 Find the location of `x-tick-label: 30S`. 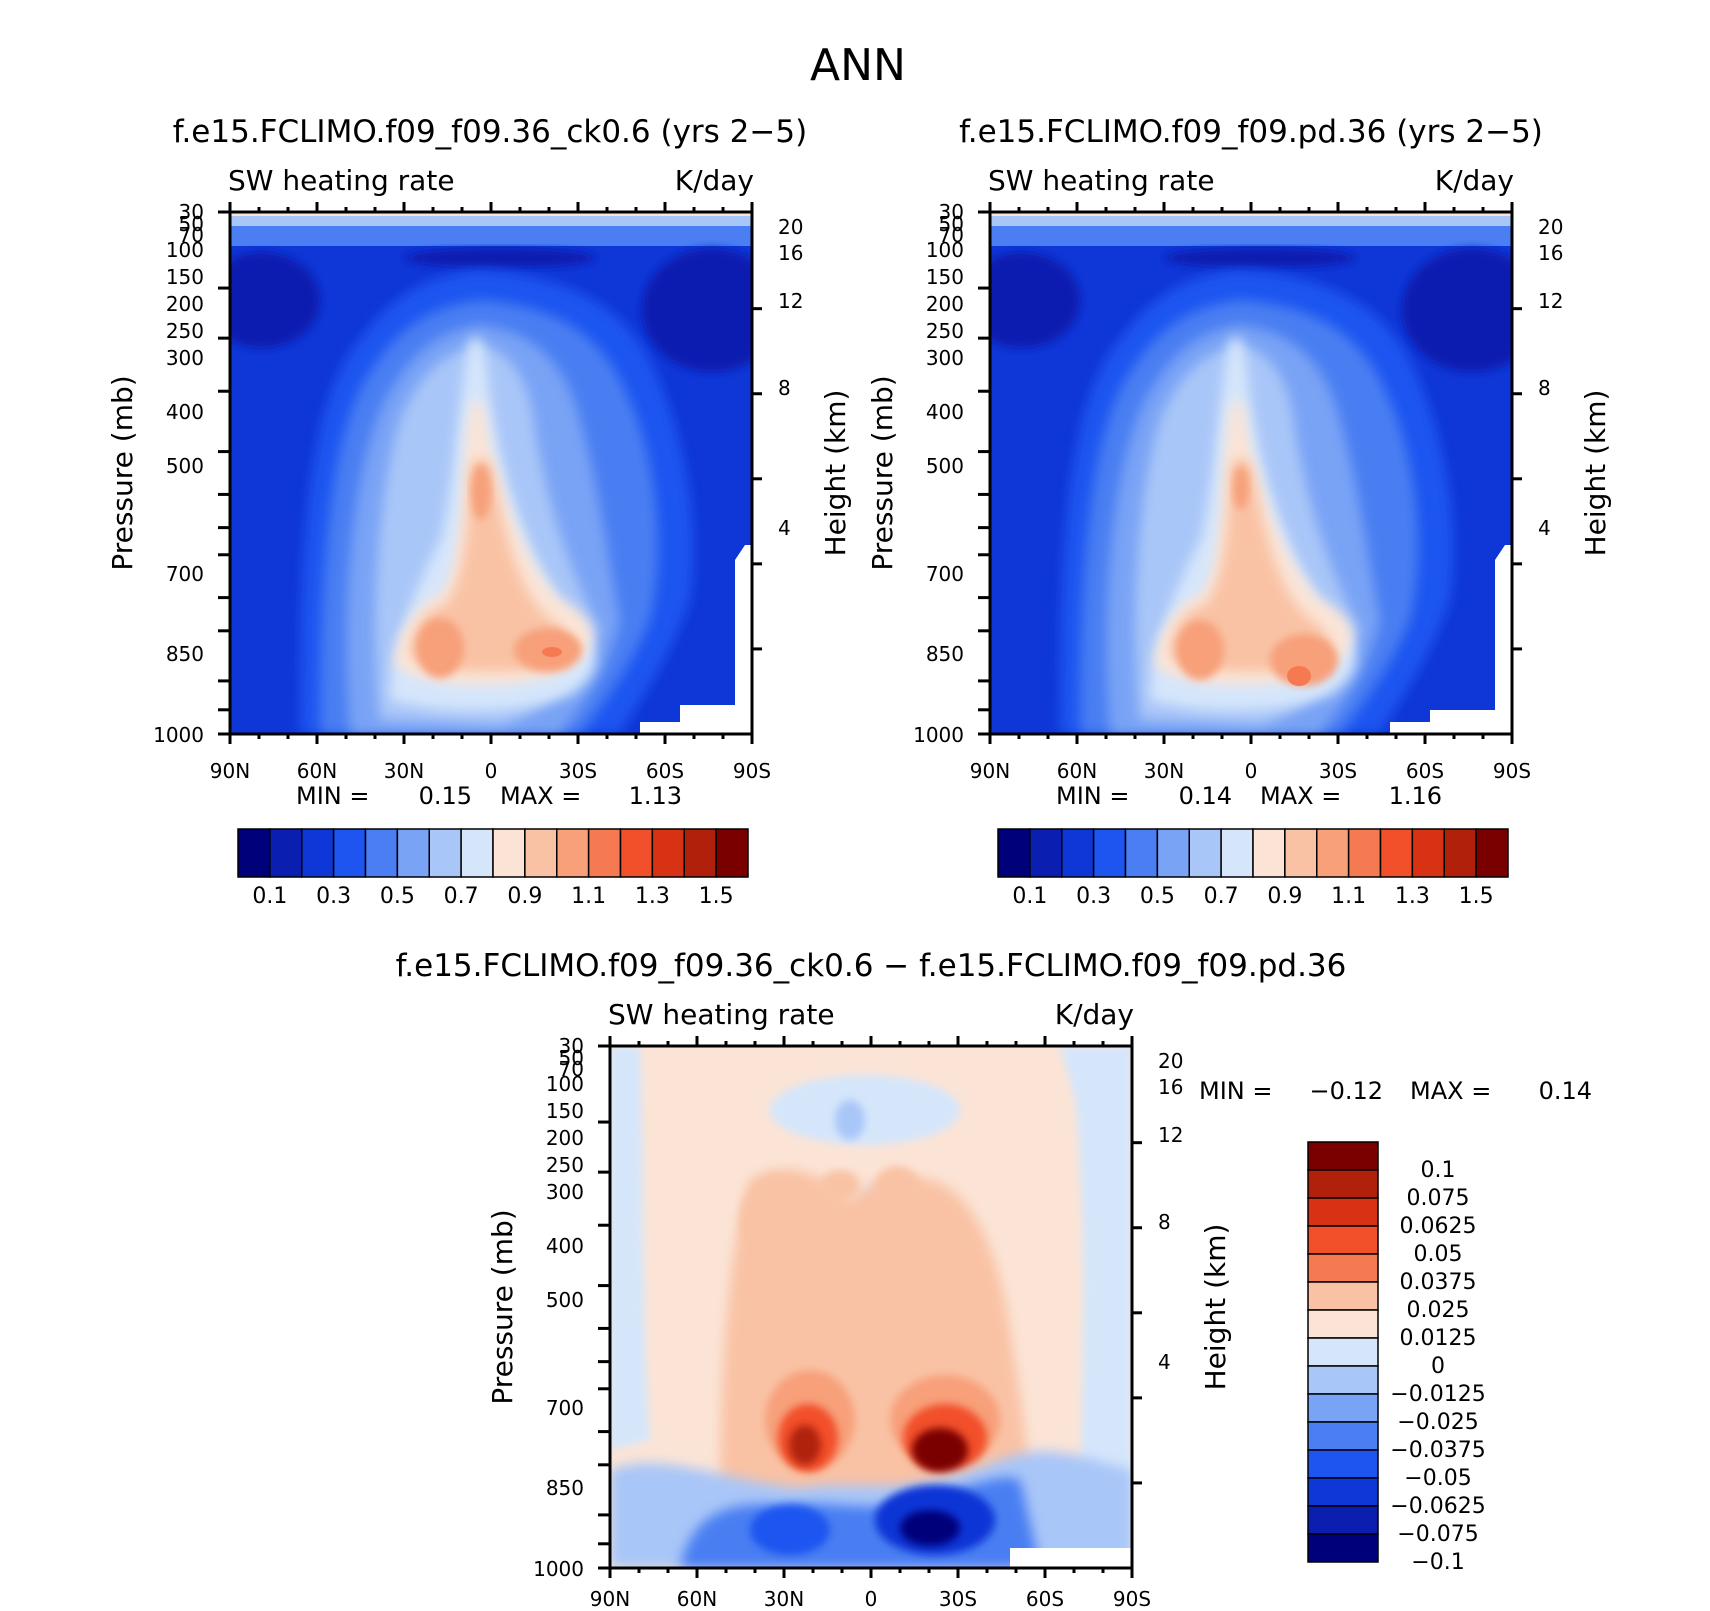

x-tick-label: 30S is located at coordinates (1338, 771).